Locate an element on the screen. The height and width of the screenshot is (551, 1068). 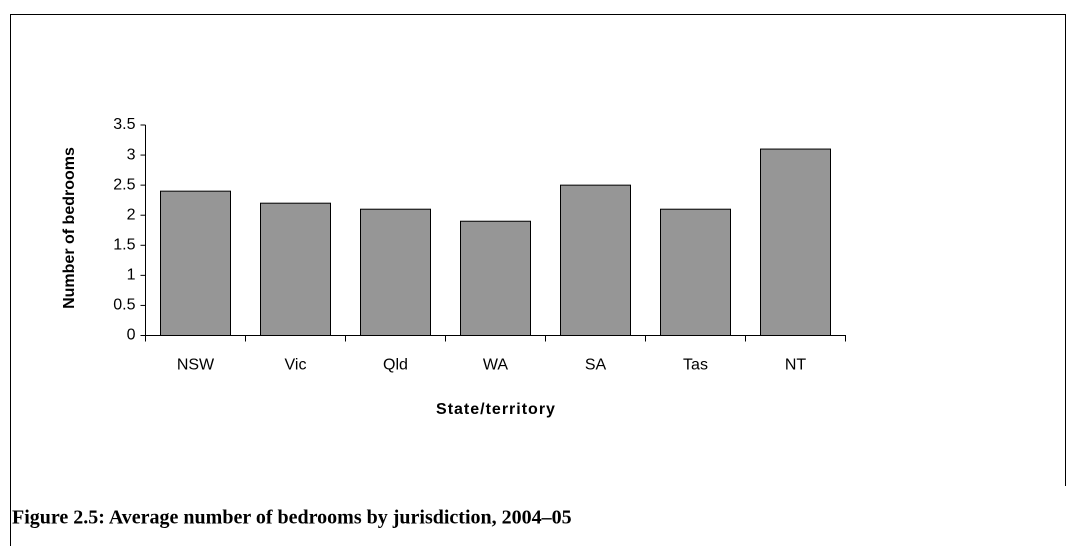
y-tick-label: 1 is located at coordinates (131, 275).